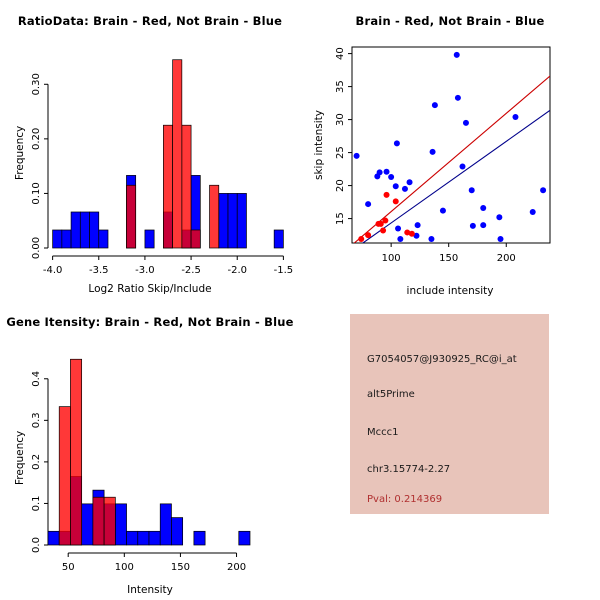  I want to click on intensity-scatter-svg: 100 150 200 15 20 25 30 35 40, so click(443, 155).